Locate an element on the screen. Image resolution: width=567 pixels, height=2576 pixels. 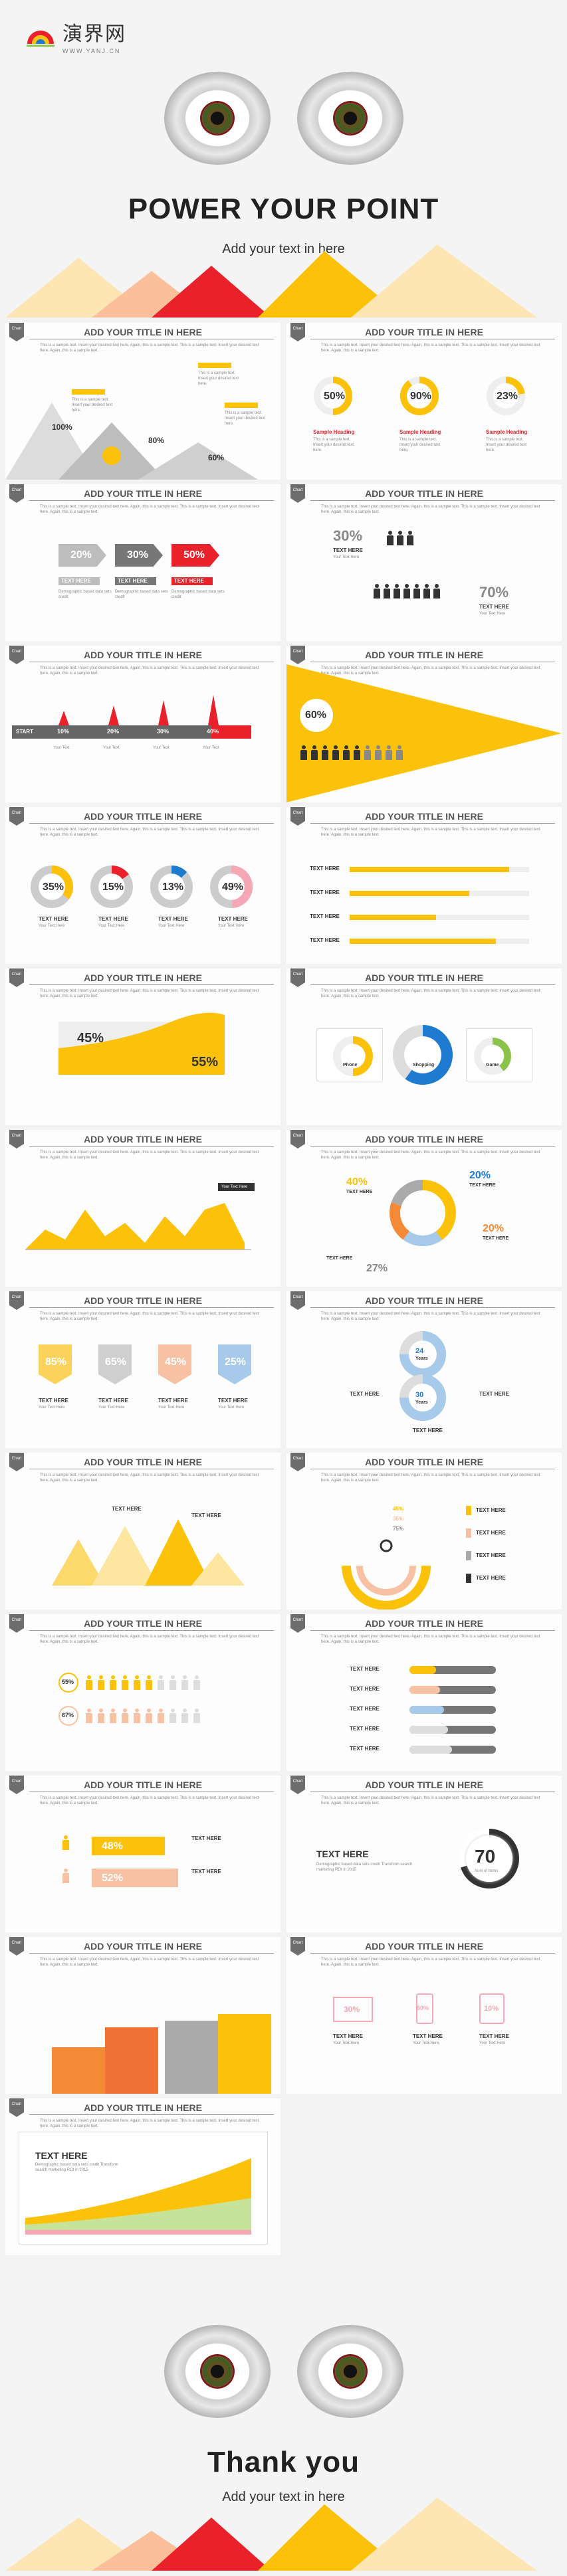
eyes-graphic is located at coordinates (283, 2371).